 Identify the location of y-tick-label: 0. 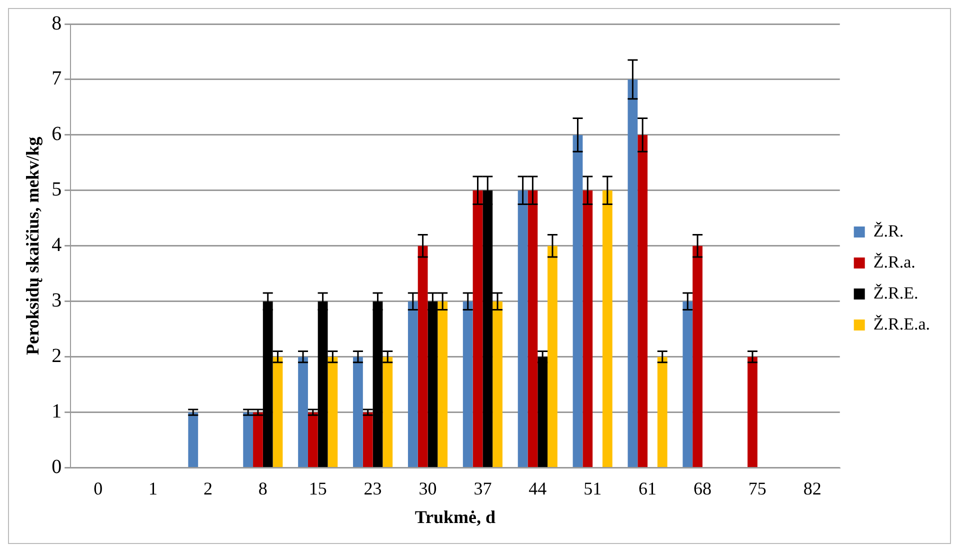
(57, 467).